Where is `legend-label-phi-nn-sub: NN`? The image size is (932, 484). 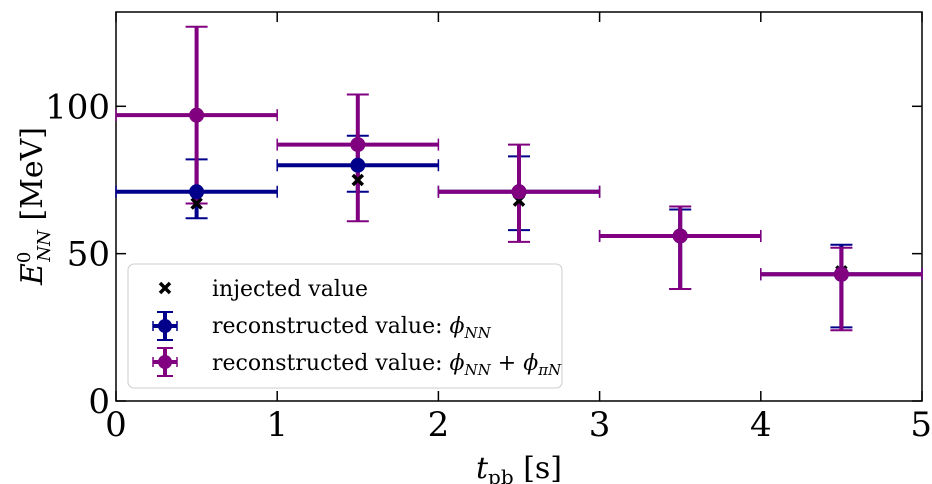 legend-label-phi-nn-sub: NN is located at coordinates (478, 333).